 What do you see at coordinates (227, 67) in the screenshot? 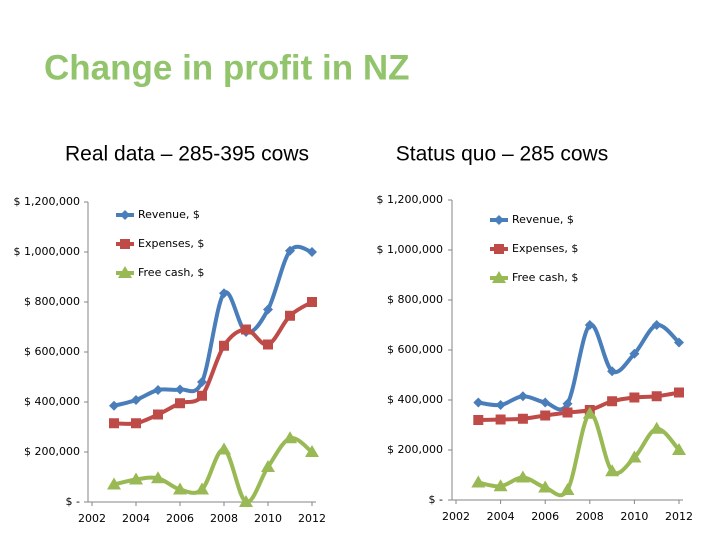
I see `slide-title: Change in profit in NZ` at bounding box center [227, 67].